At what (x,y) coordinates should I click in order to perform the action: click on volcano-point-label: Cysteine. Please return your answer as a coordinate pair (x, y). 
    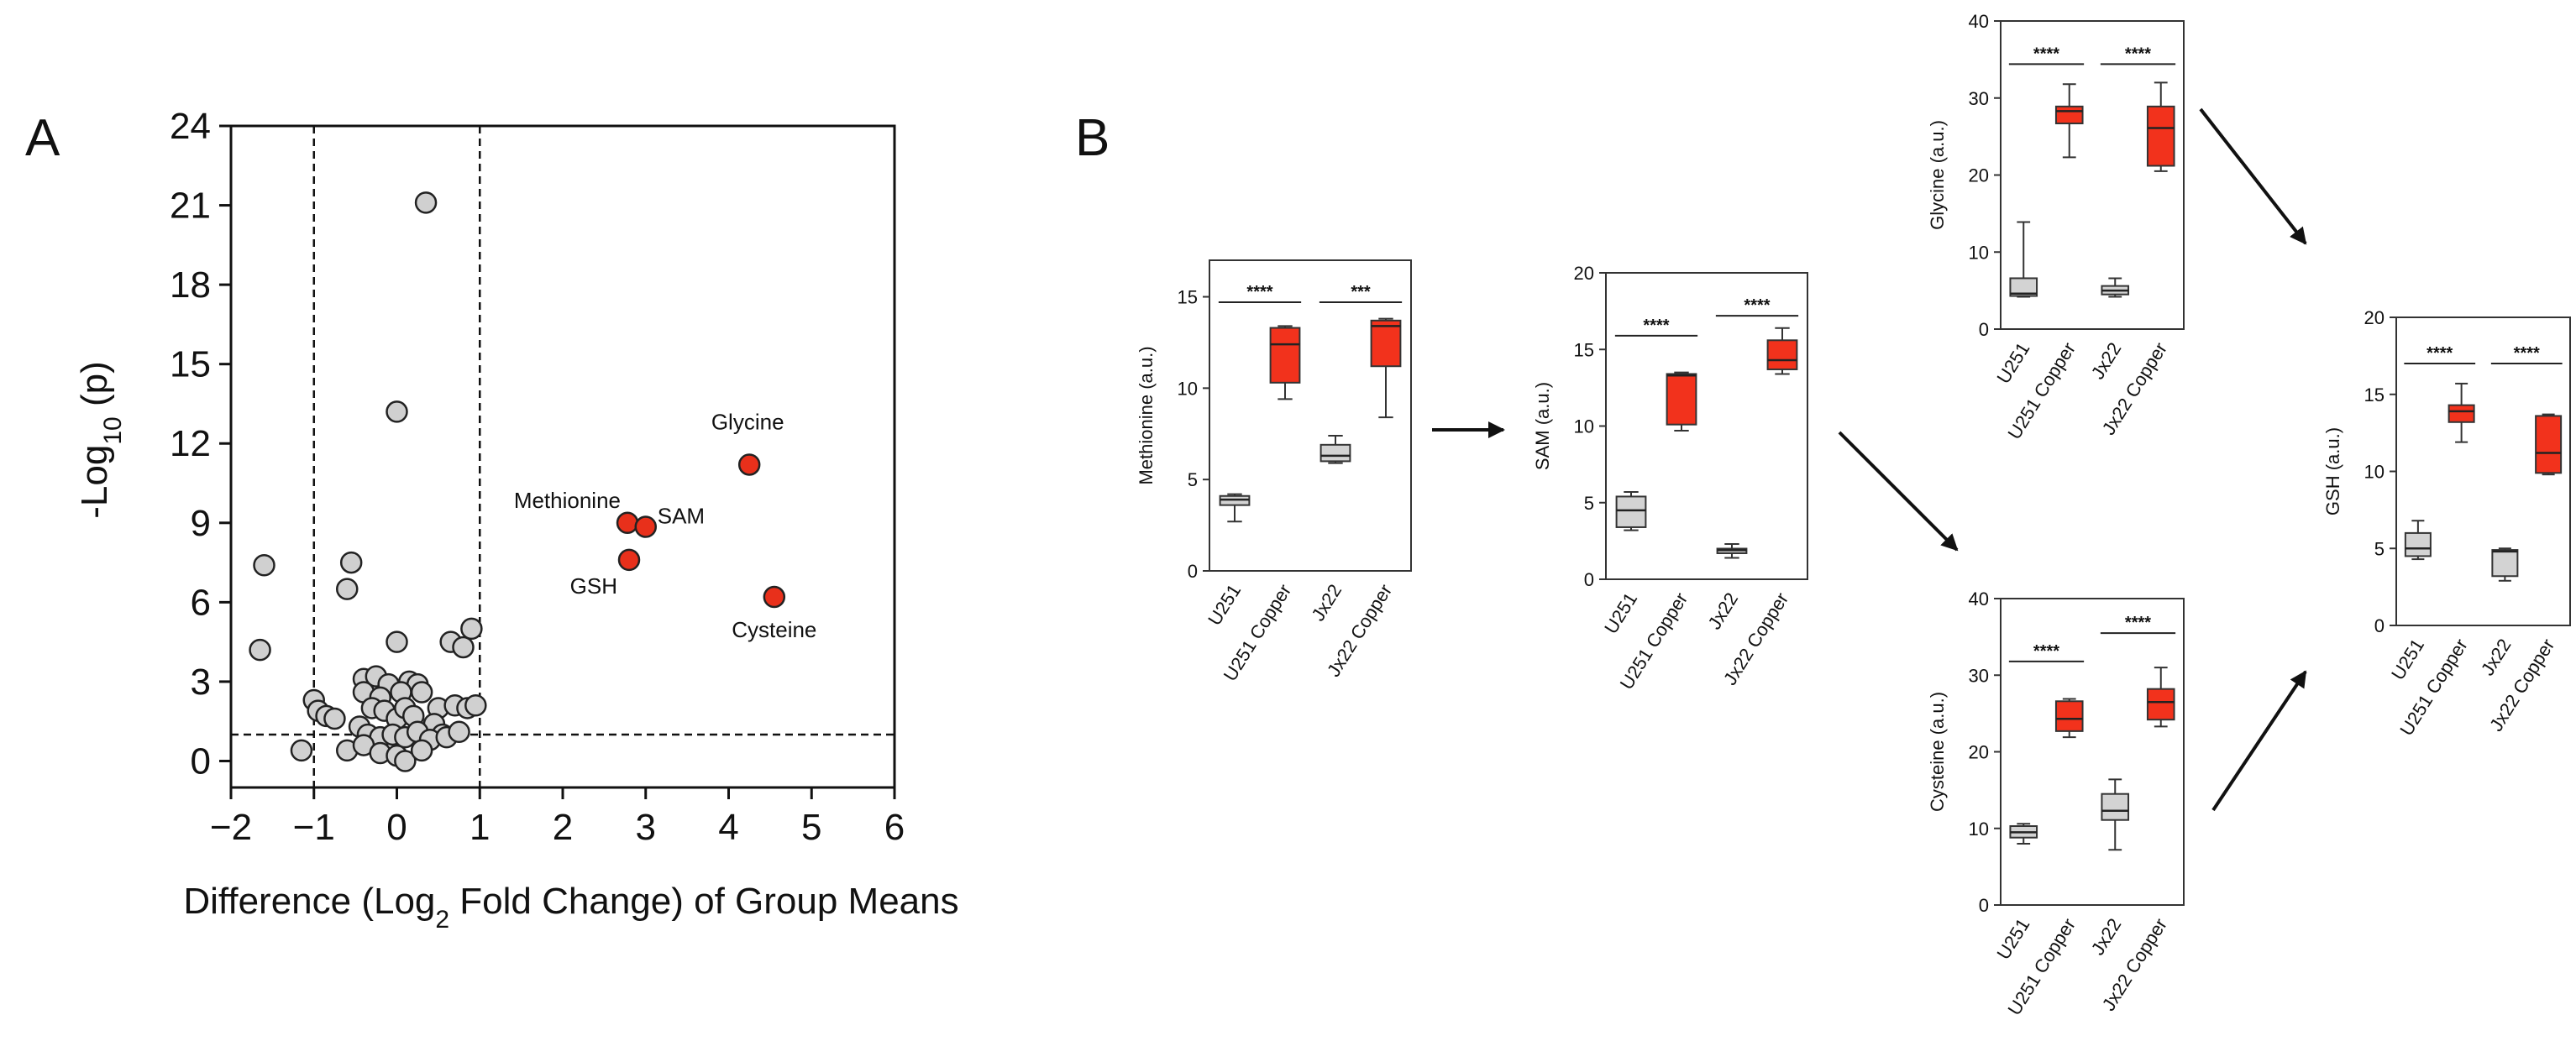
    Looking at the image, I should click on (774, 629).